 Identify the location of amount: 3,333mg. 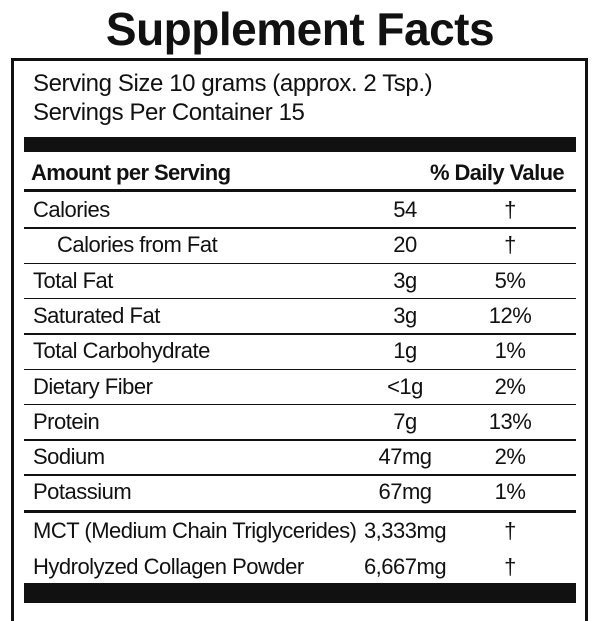
(405, 530).